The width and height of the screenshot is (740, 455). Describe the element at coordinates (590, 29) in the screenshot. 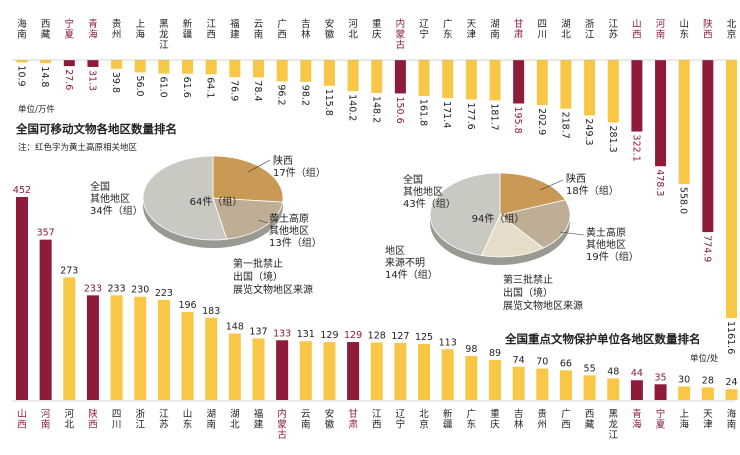

I see `top-category-label: 浙江` at that location.